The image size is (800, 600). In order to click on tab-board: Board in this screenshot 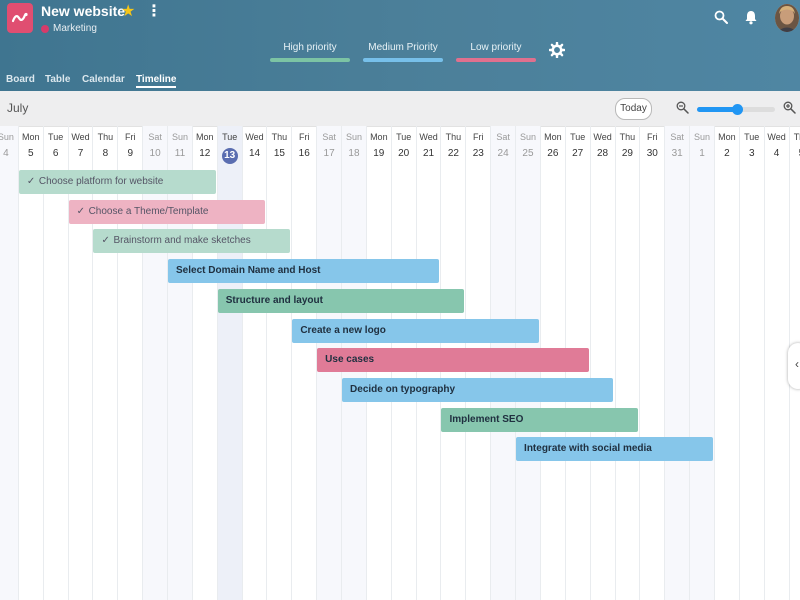, I will do `click(20, 79)`.